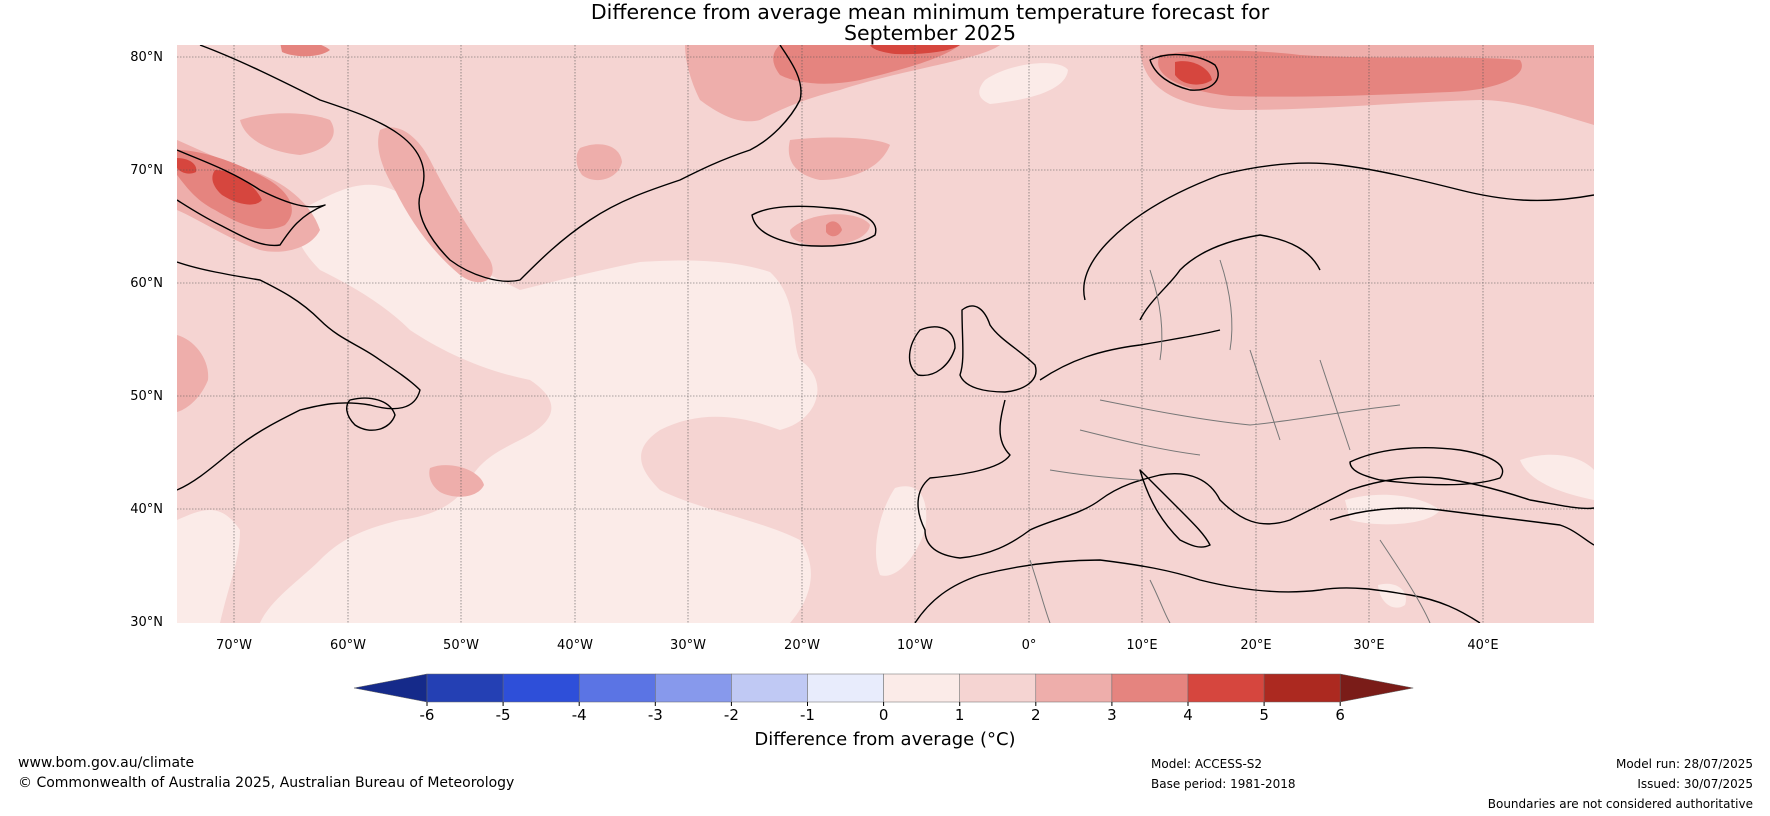 This screenshot has height=816, width=1770. Describe the element at coordinates (371, 414) in the screenshot. I see `newfoundland-coast` at that location.